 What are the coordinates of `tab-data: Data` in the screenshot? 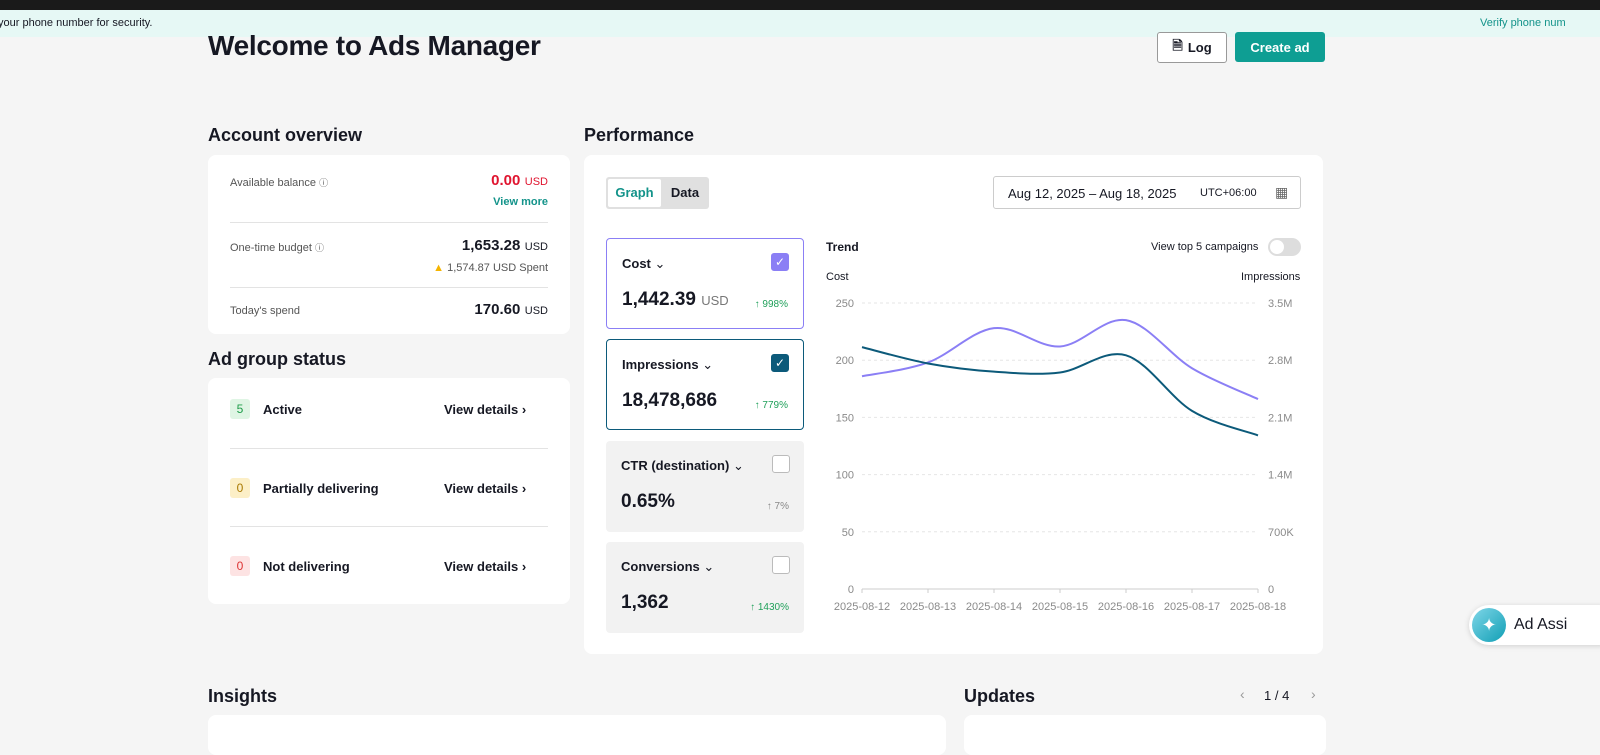 It's located at (685, 192).